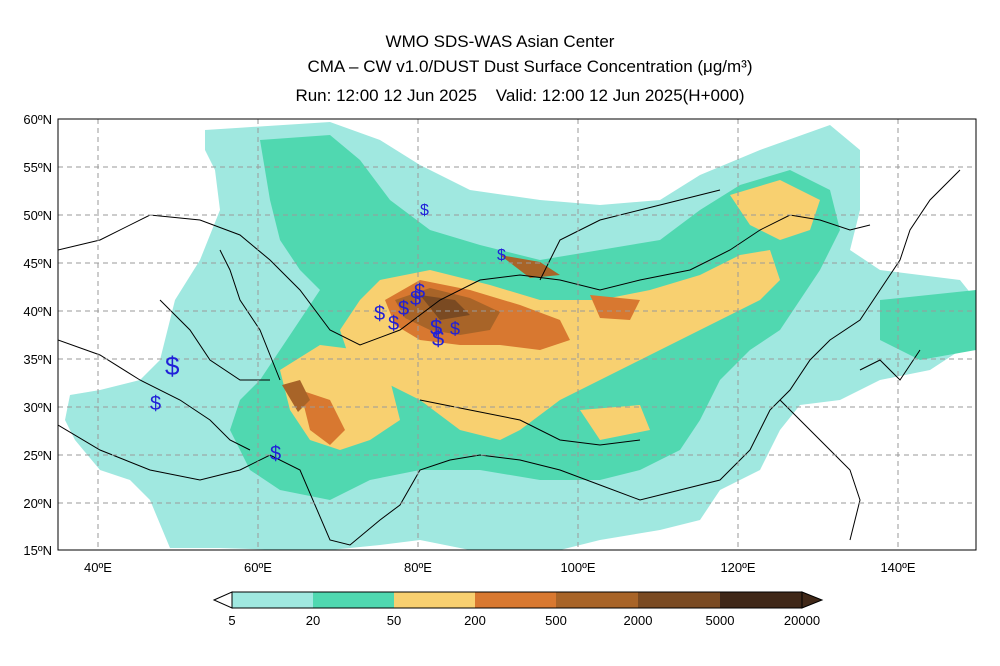 The width and height of the screenshot is (1000, 666). I want to click on lon-label: 140ºE, so click(897, 567).